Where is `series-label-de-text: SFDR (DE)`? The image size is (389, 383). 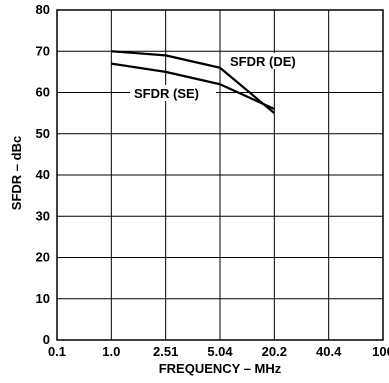 series-label-de-text: SFDR (DE) is located at coordinates (263, 61).